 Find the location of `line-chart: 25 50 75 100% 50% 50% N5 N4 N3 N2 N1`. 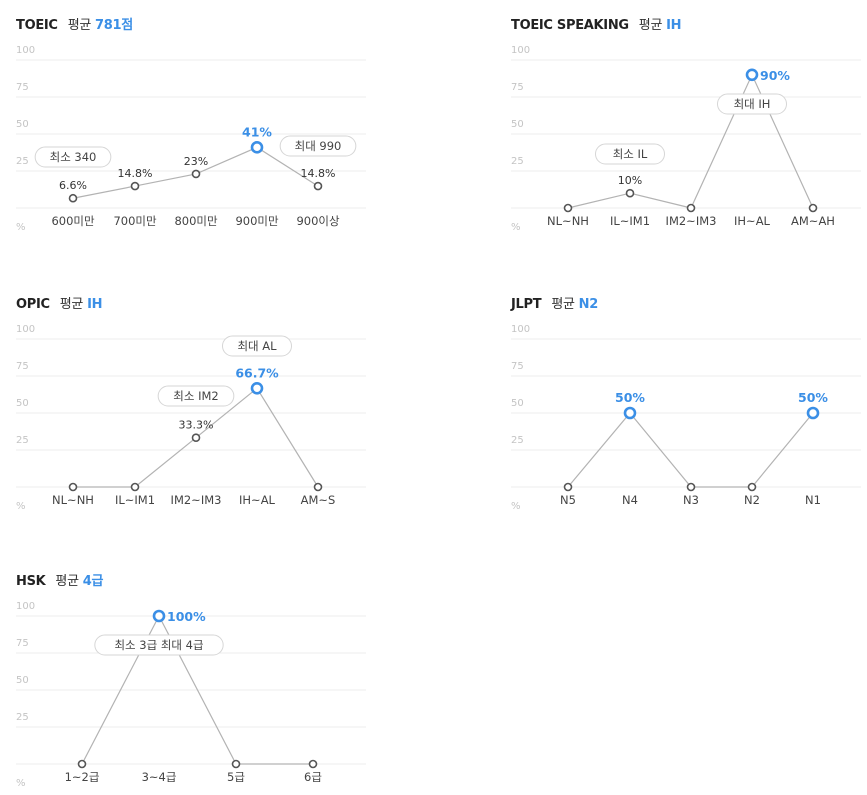

line-chart: 25 50 75 100% 50% 50% N5 N4 N3 N2 N1 is located at coordinates (686, 418).